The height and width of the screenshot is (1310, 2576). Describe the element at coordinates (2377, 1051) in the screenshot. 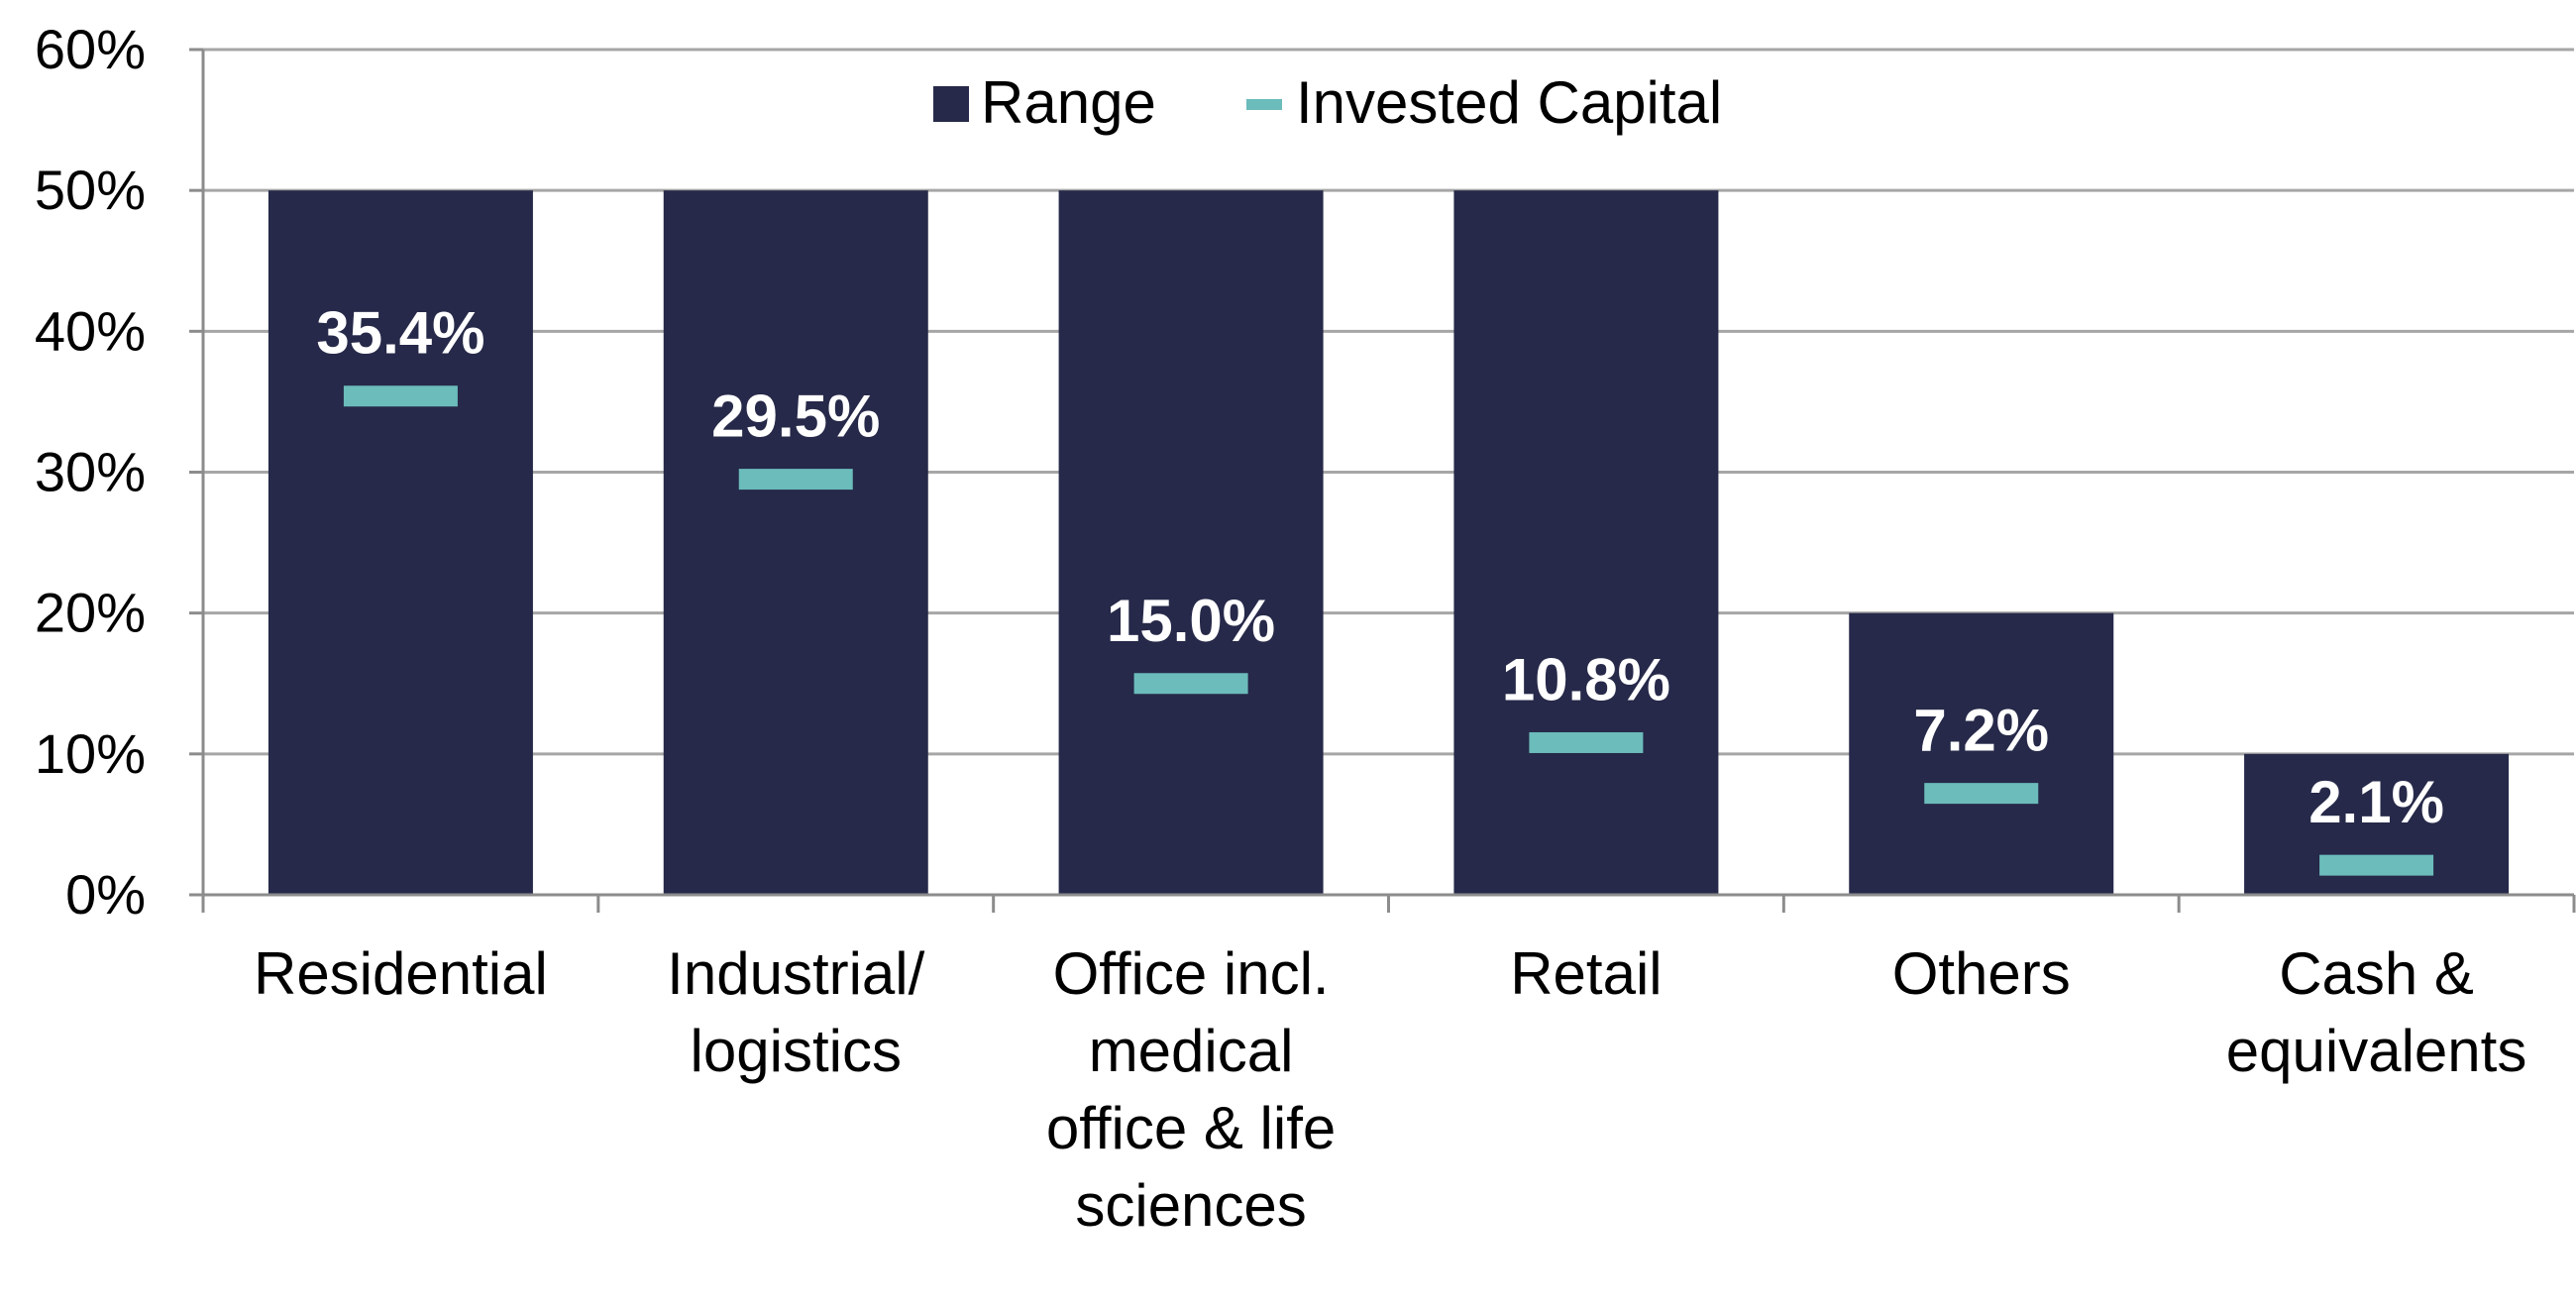

I see `category-label: equivalents` at that location.